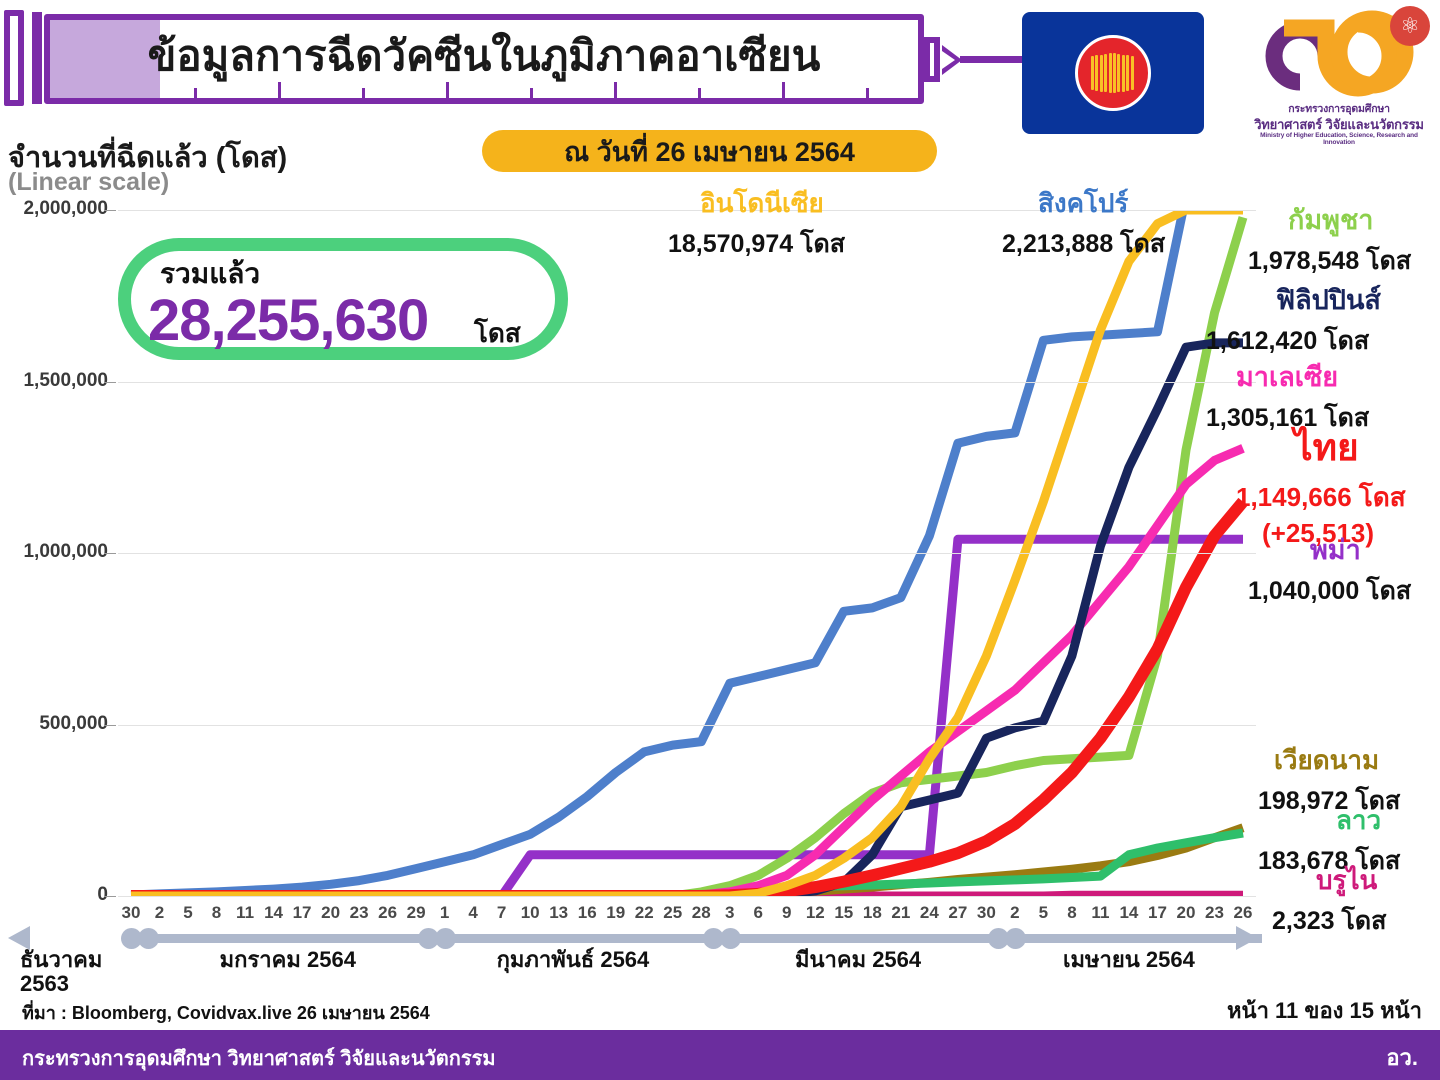 The height and width of the screenshot is (1080, 1440). I want to click on y-axis-tick-label: 0, so click(102, 894).